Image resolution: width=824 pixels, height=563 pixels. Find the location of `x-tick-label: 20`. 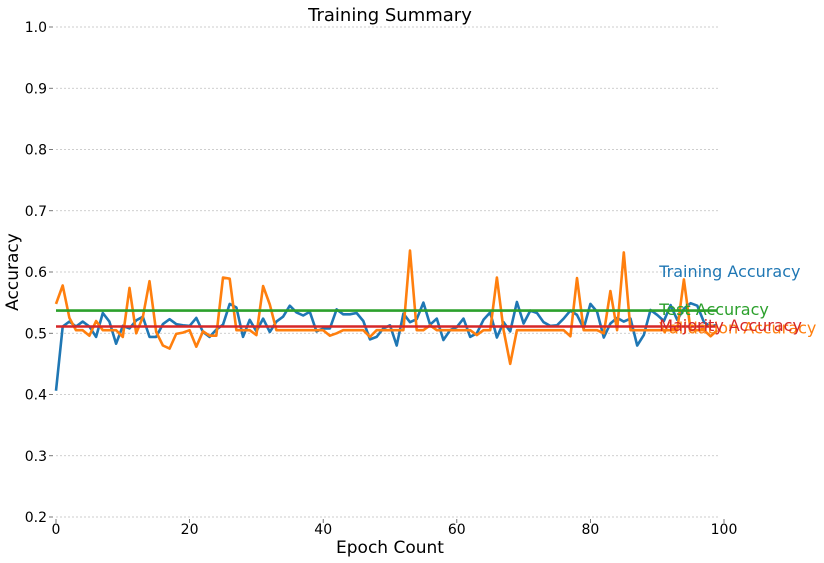

x-tick-label: 20 is located at coordinates (190, 530).